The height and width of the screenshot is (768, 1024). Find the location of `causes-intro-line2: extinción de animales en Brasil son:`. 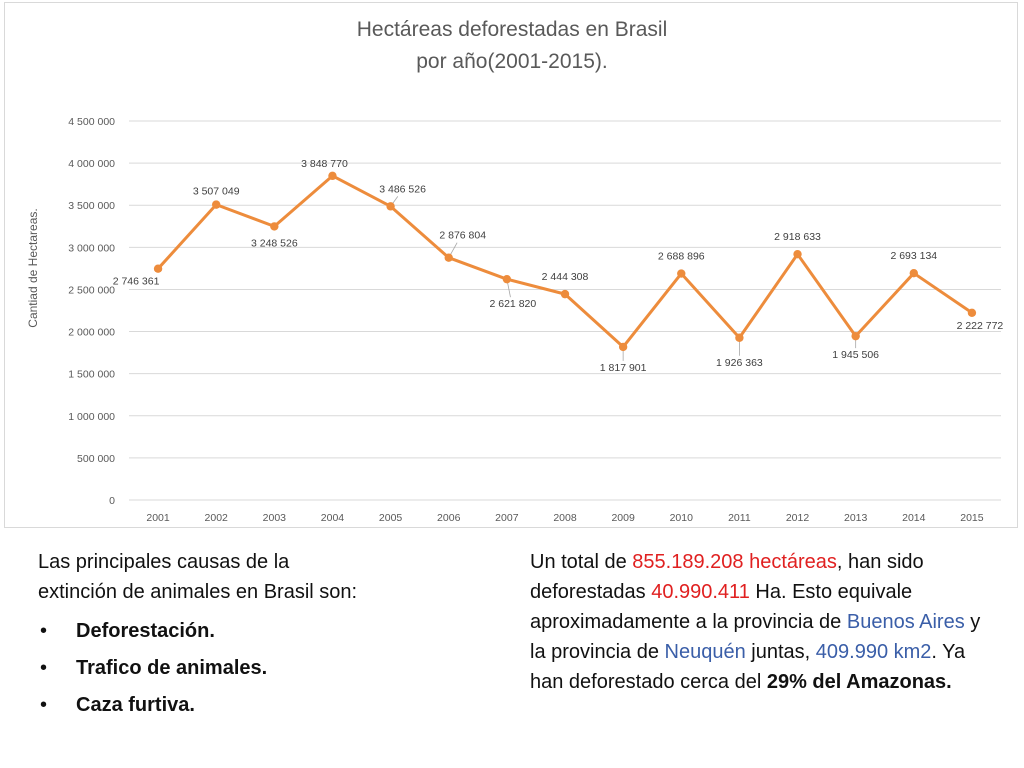

causes-intro-line2: extinción de animales en Brasil son: is located at coordinates (198, 592).